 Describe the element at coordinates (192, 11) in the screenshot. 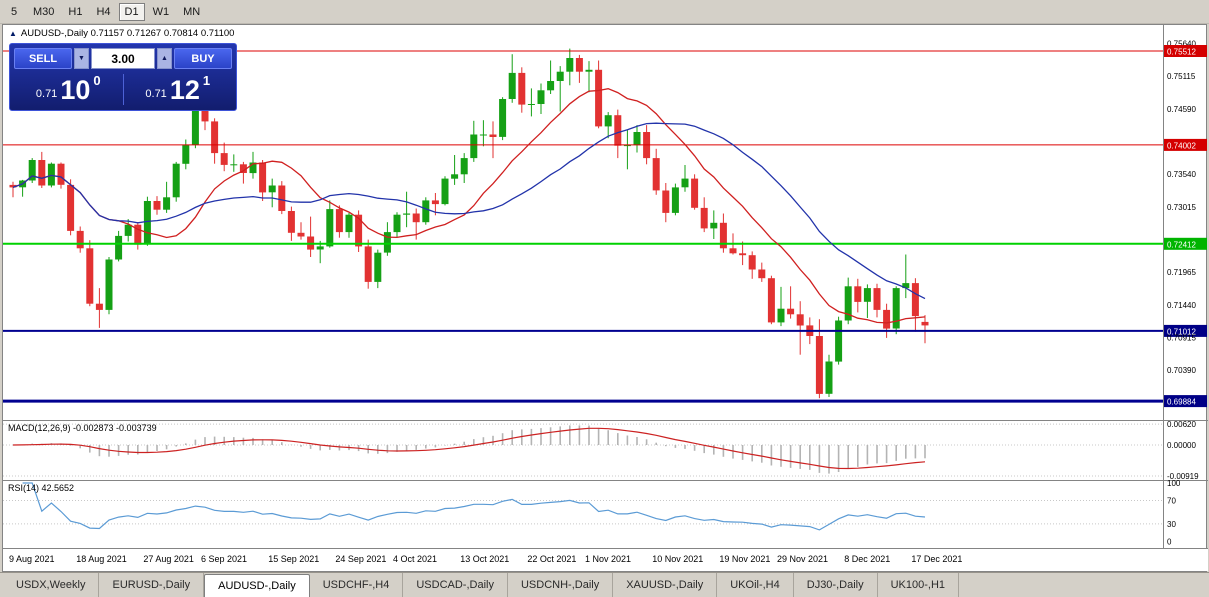

I see `timeframe-button-mn: MN` at that location.